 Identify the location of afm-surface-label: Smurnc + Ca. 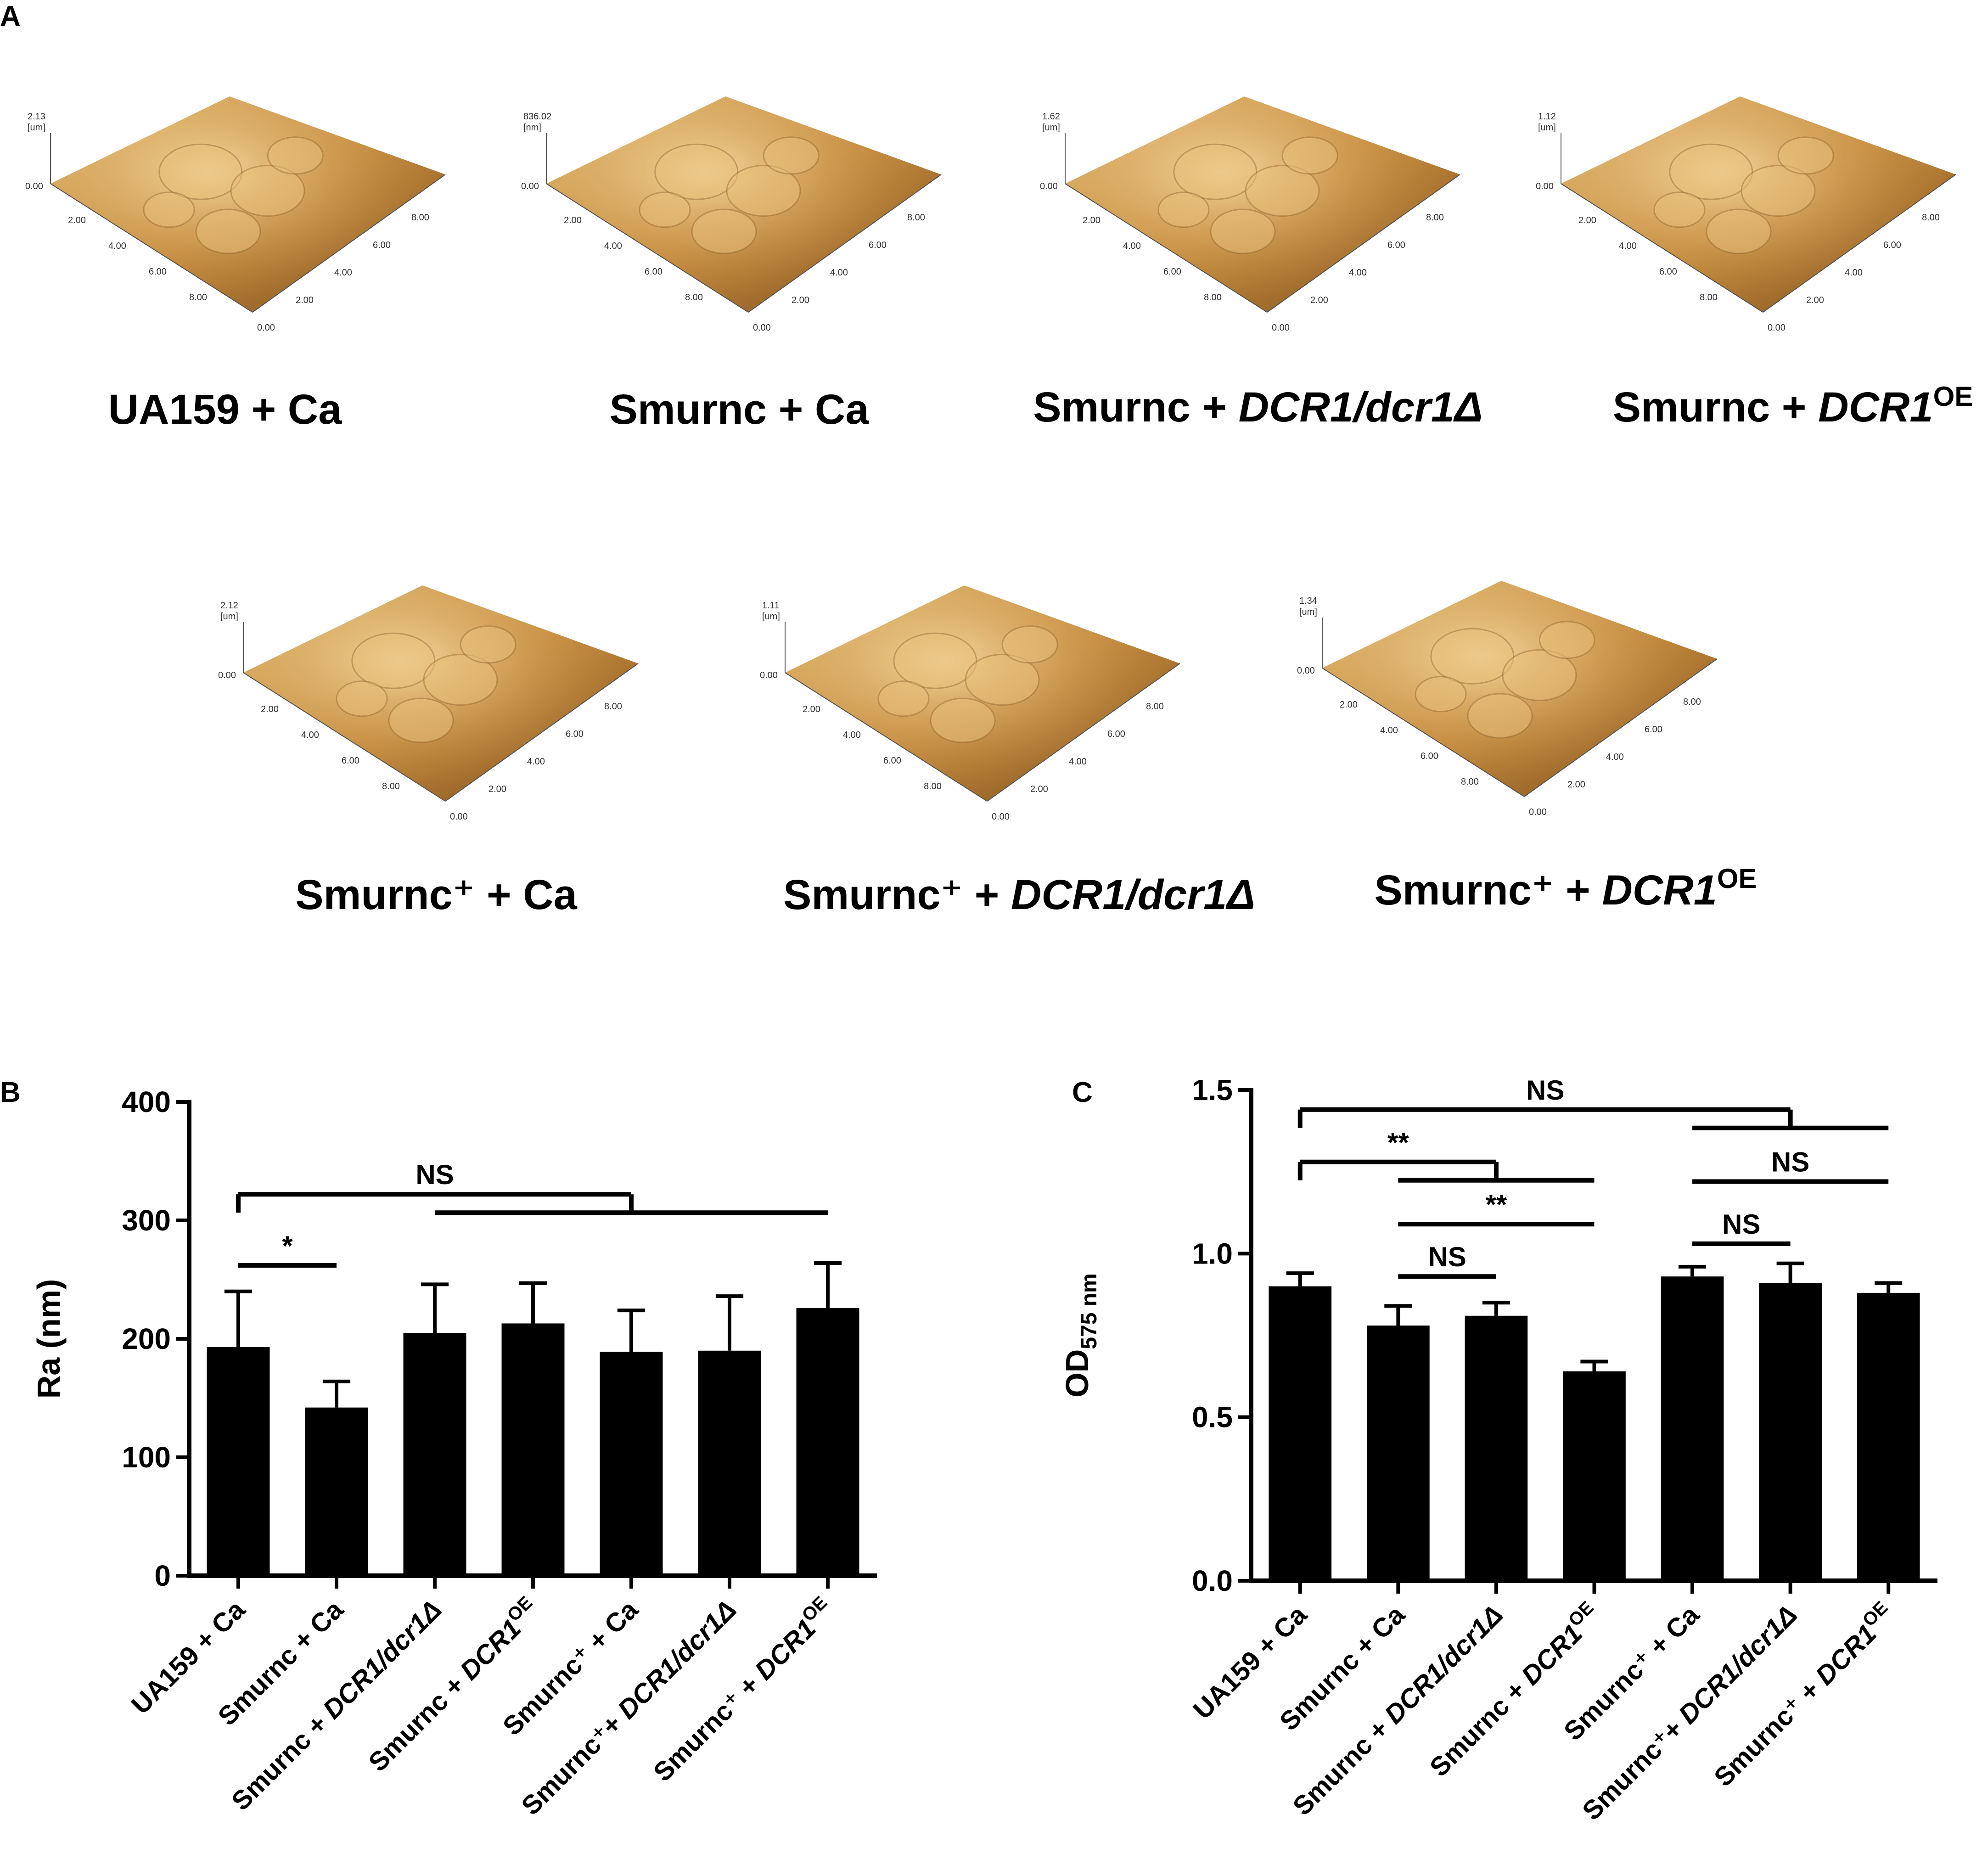
(739, 410).